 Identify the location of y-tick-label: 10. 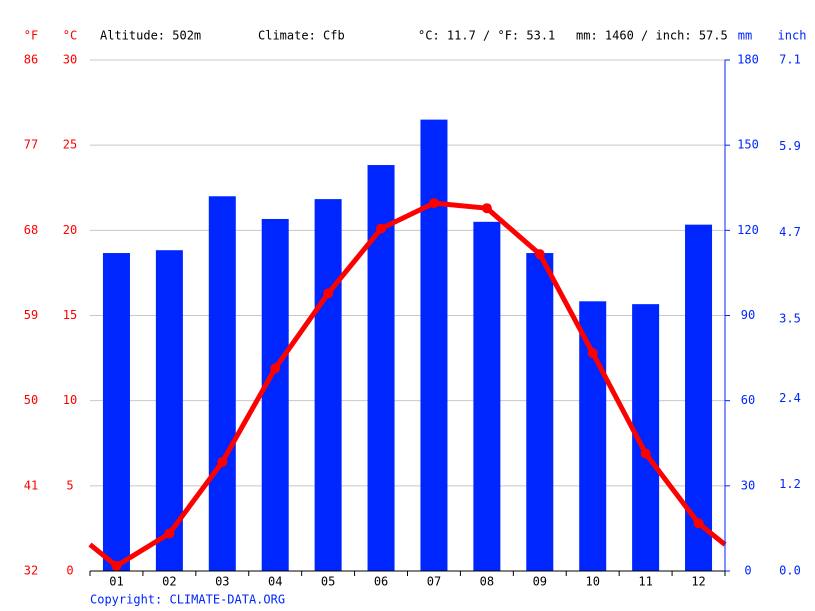
(70, 400).